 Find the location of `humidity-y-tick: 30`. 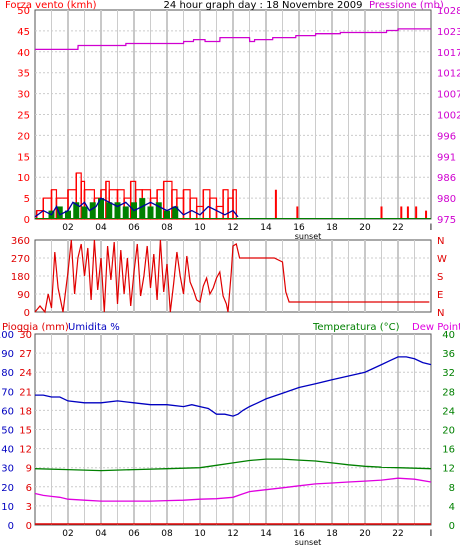

humidity-y-tick: 30 is located at coordinates (7, 469).